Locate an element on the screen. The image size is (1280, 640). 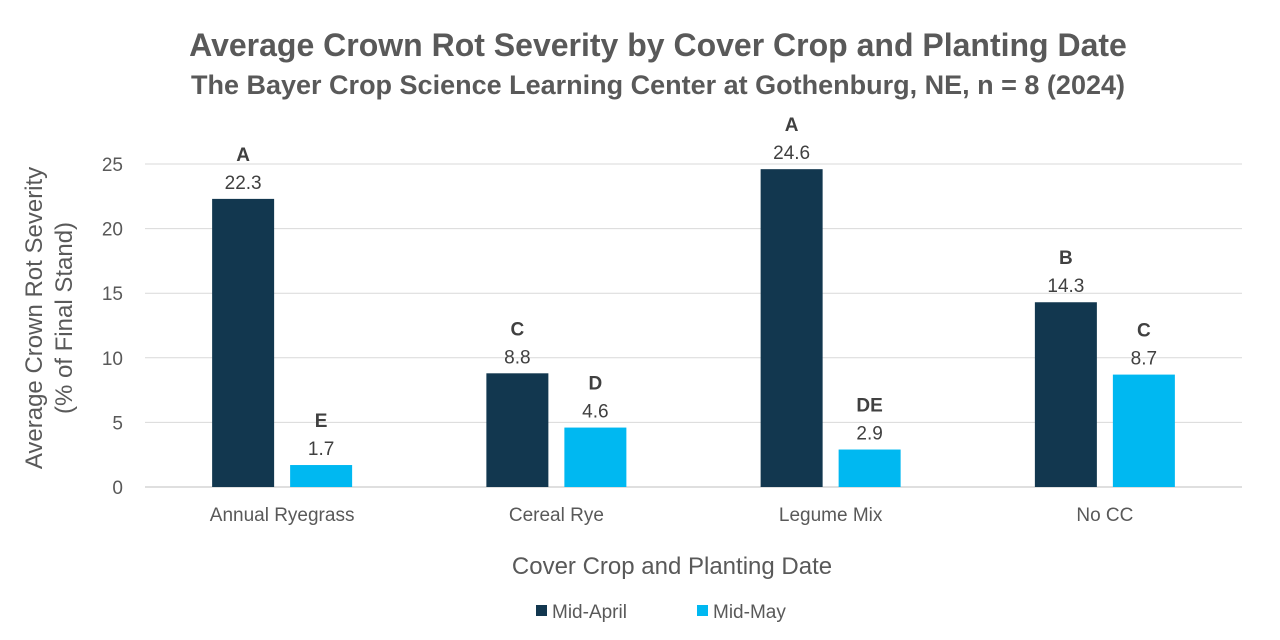
y-tick-label: 20 is located at coordinates (112, 230).